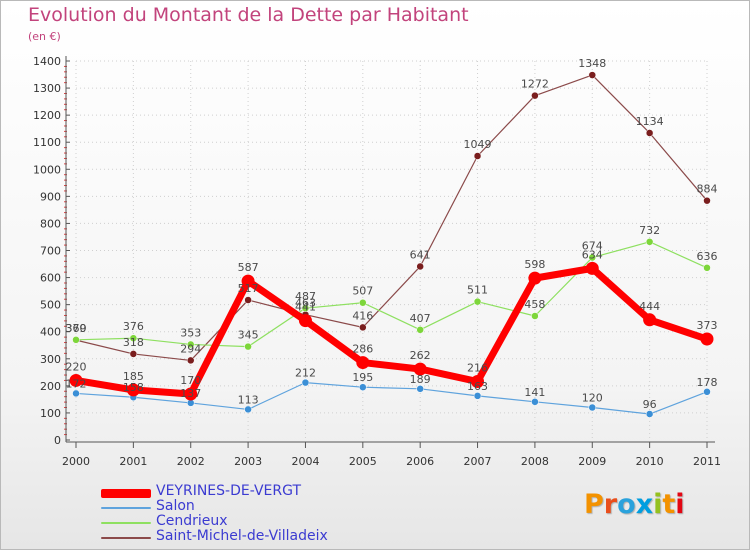 The width and height of the screenshot is (750, 550). Describe the element at coordinates (126, 508) in the screenshot. I see `legend-swatch-salon` at that location.